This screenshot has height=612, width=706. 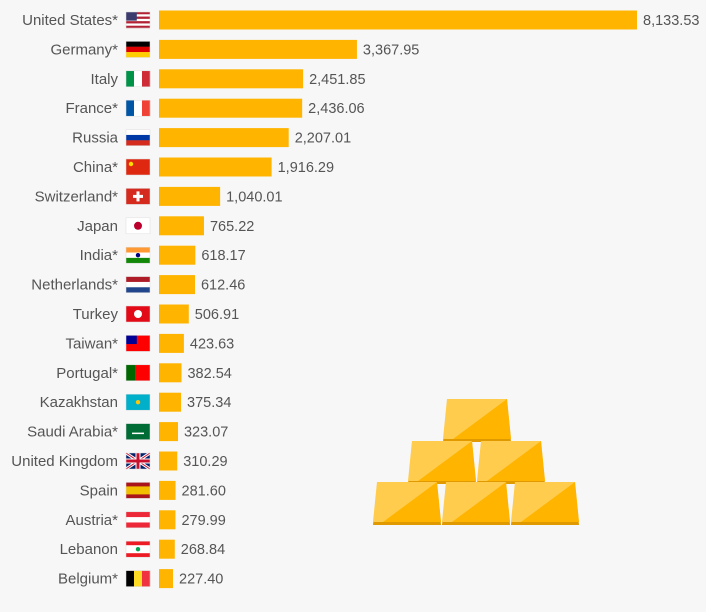 I want to click on be-flag-icon, so click(x=138, y=578).